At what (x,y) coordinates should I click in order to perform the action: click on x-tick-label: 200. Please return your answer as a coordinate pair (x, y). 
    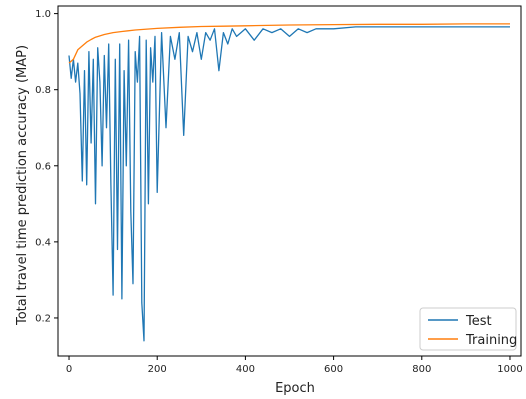
    Looking at the image, I should click on (157, 369).